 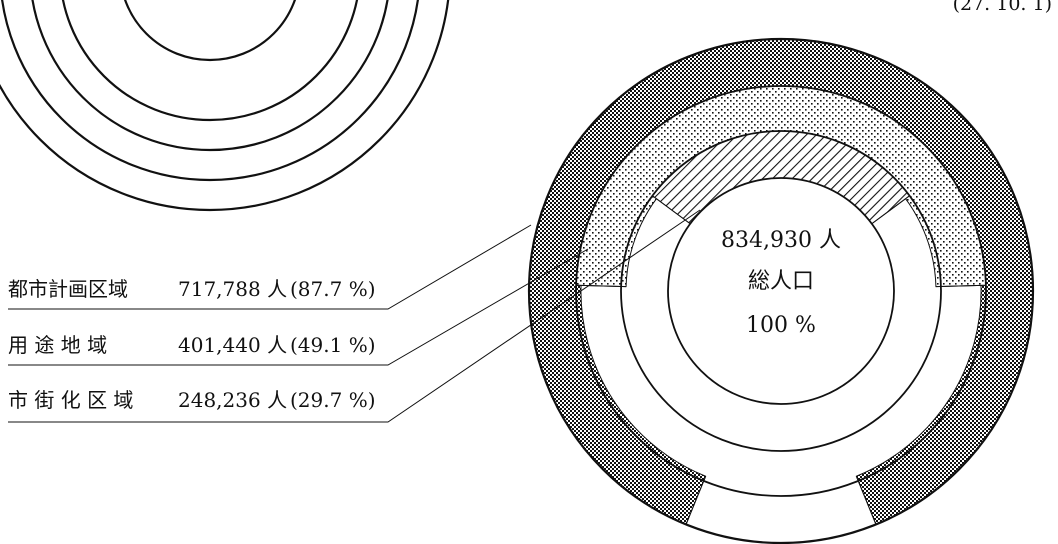 What do you see at coordinates (781, 281) in the screenshot?
I see `center-total-label: 総人口` at bounding box center [781, 281].